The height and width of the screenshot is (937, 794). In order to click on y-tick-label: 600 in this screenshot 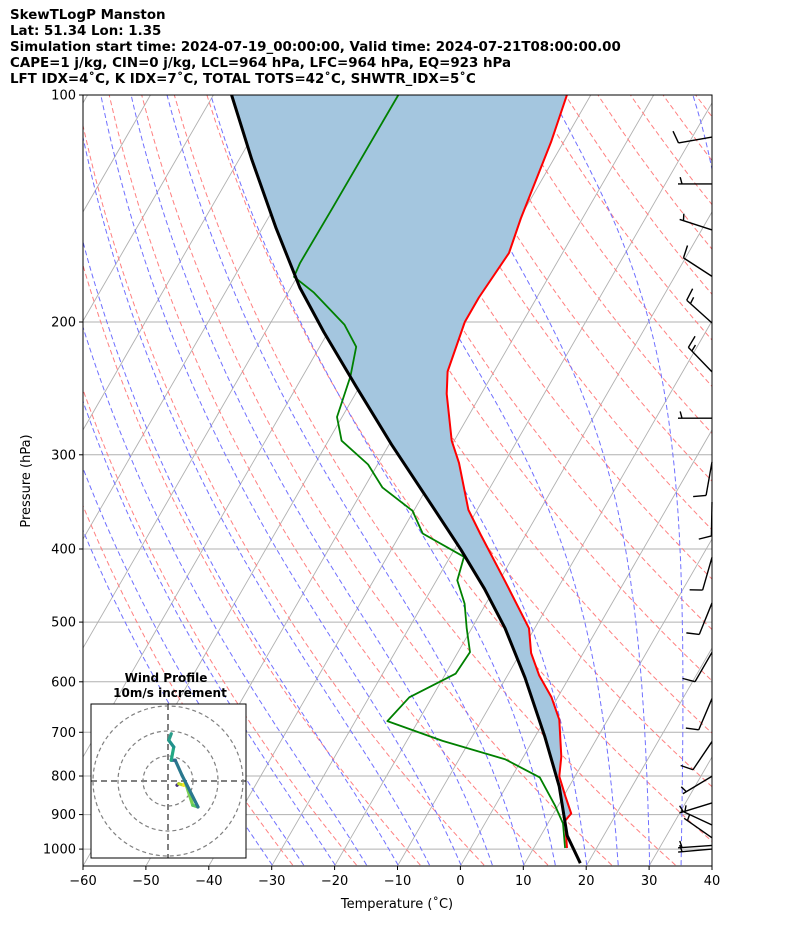, I will do `click(63, 682)`.